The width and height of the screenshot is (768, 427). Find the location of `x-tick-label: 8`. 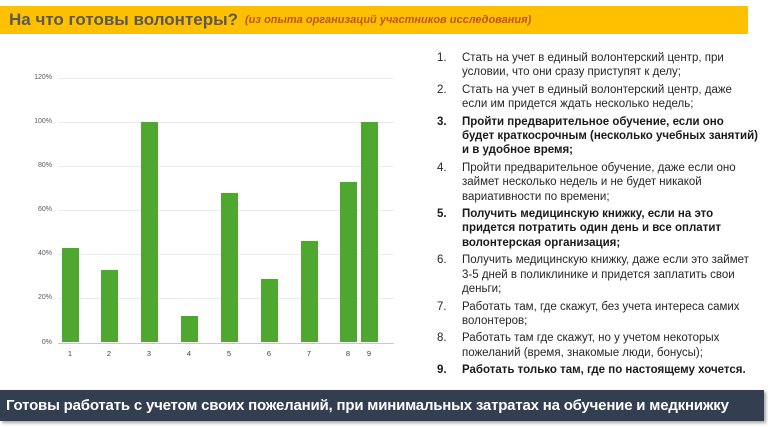

x-tick-label: 8 is located at coordinates (348, 353).